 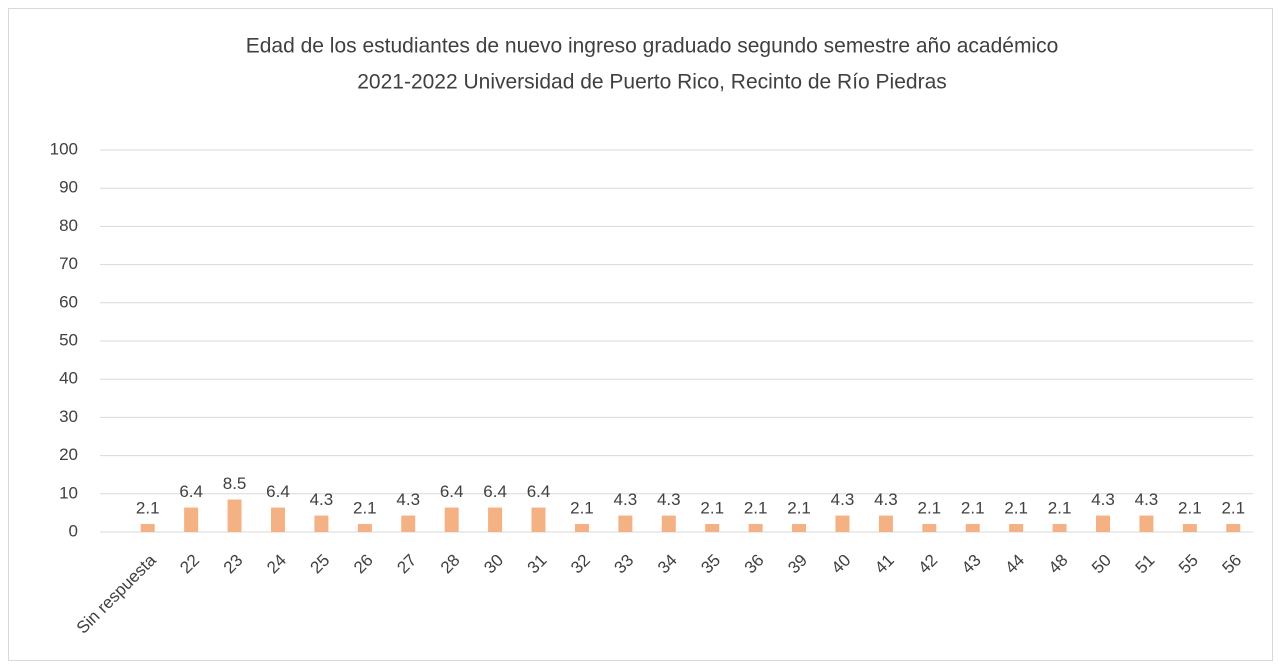 I want to click on y-tick-label: 0, so click(x=73, y=530).